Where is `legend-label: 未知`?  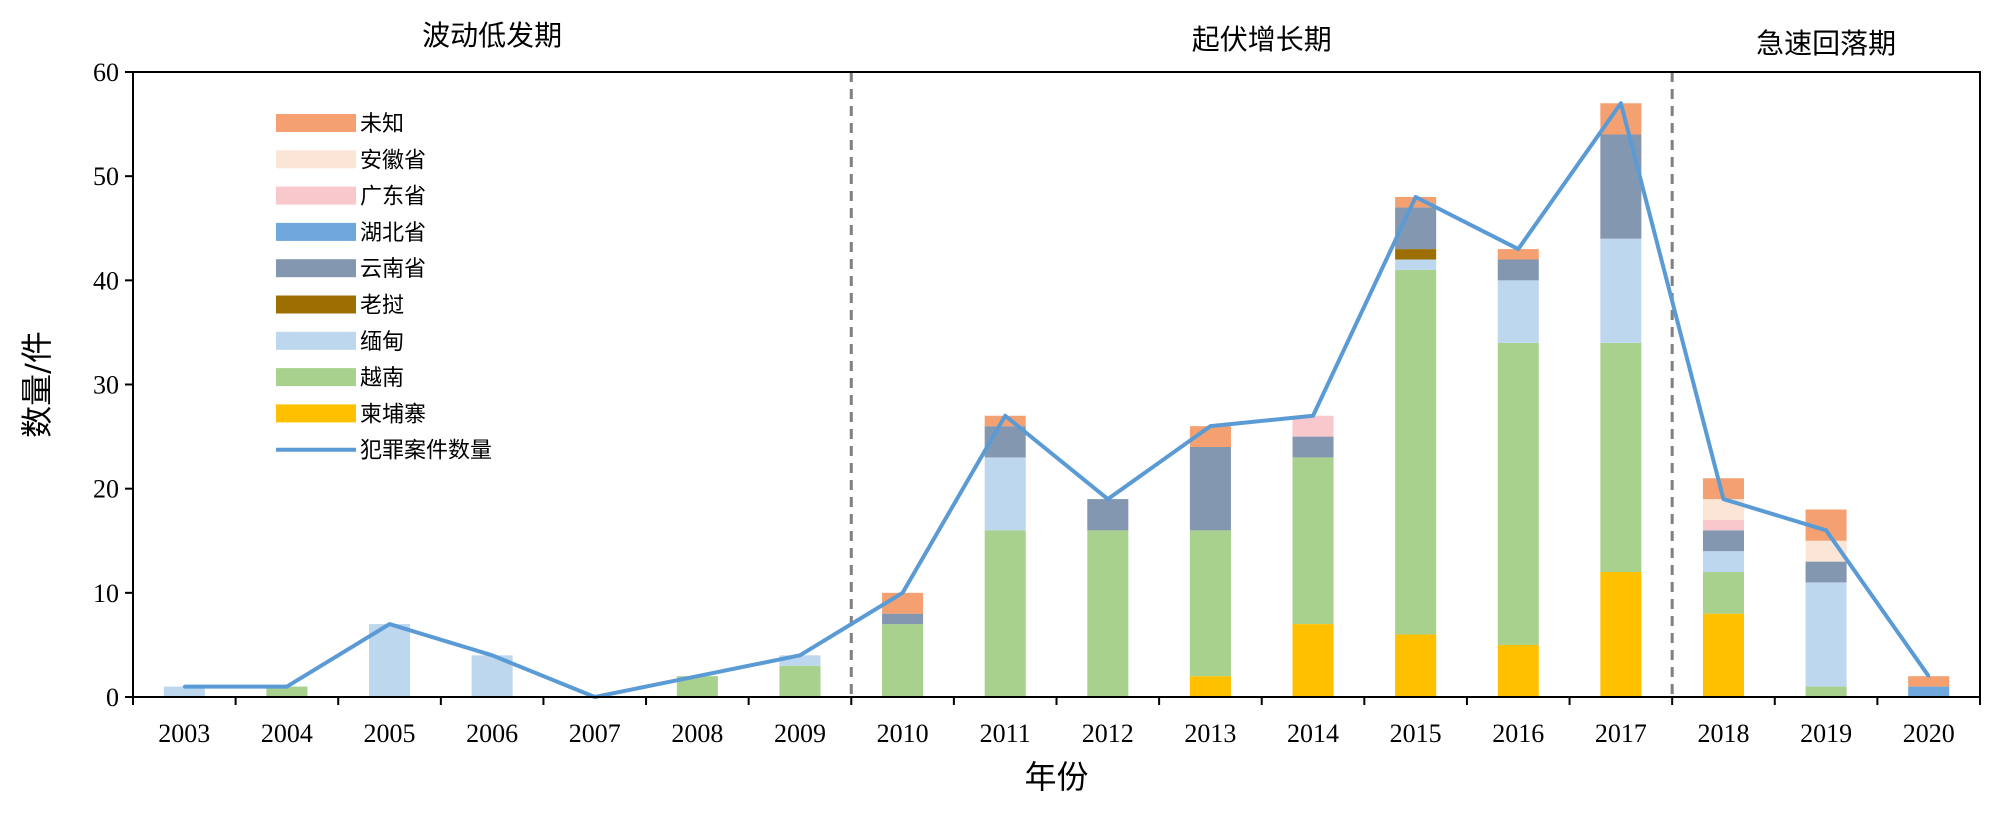
legend-label: 未知 is located at coordinates (382, 124).